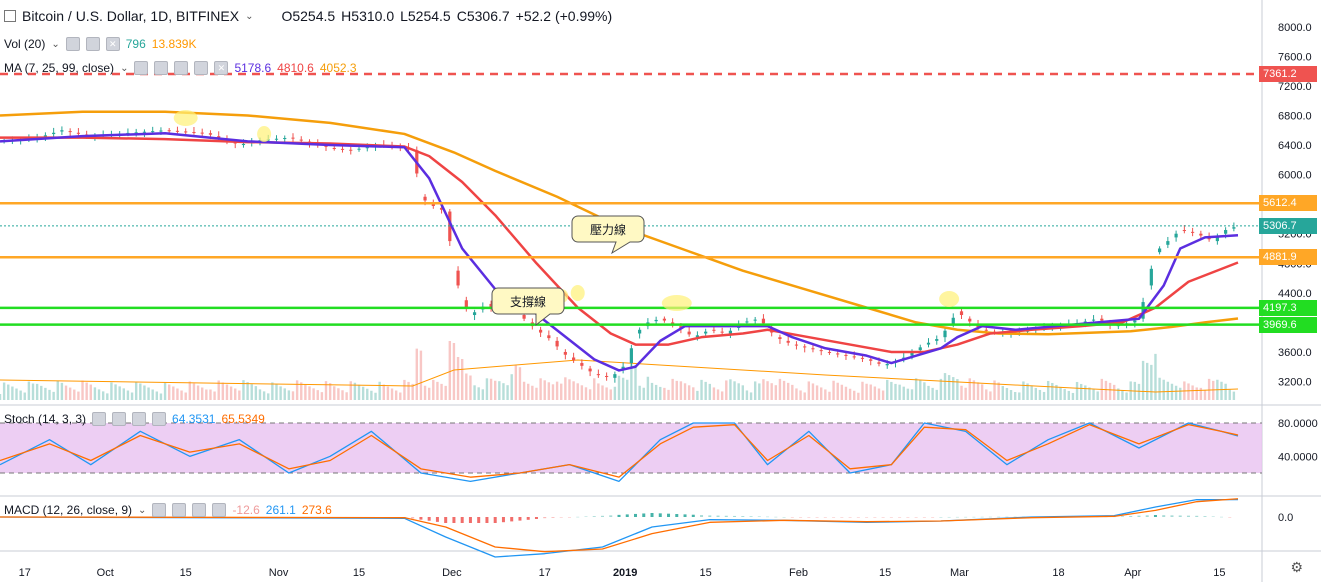  What do you see at coordinates (1288, 225) in the screenshot?
I see `price-label: 5306.7` at bounding box center [1288, 225].